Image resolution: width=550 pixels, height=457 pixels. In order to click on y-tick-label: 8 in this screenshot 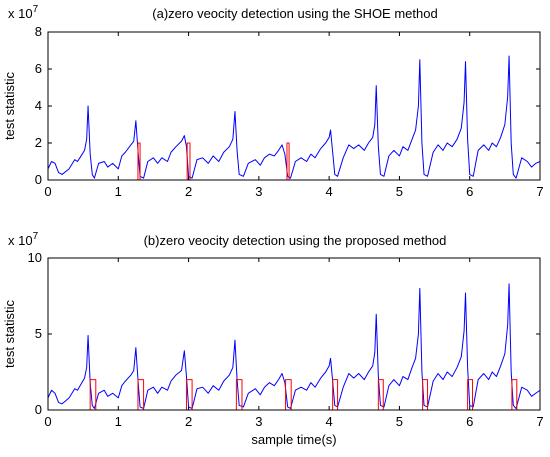, I will do `click(38, 31)`.